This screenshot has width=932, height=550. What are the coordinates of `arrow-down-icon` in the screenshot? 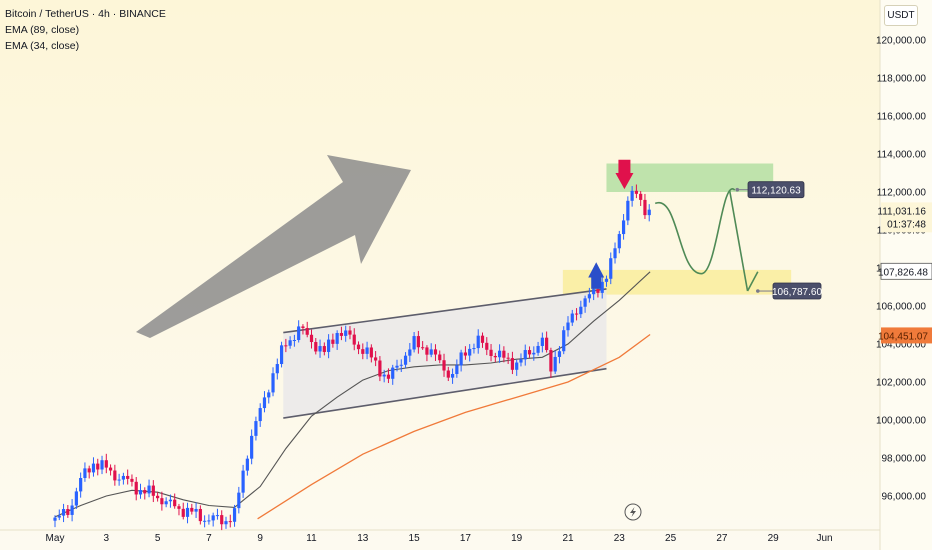 It's located at (624, 174).